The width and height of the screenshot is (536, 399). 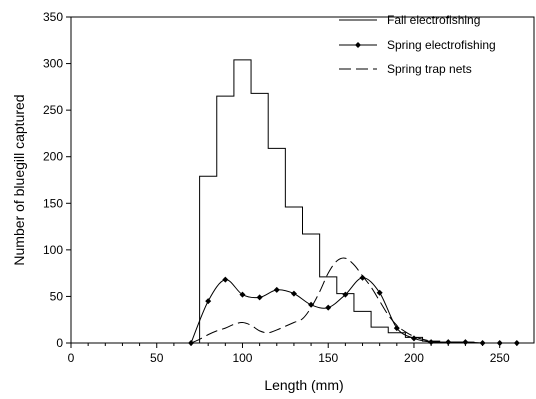 What do you see at coordinates (71, 358) in the screenshot?
I see `x-tick-label: 0` at bounding box center [71, 358].